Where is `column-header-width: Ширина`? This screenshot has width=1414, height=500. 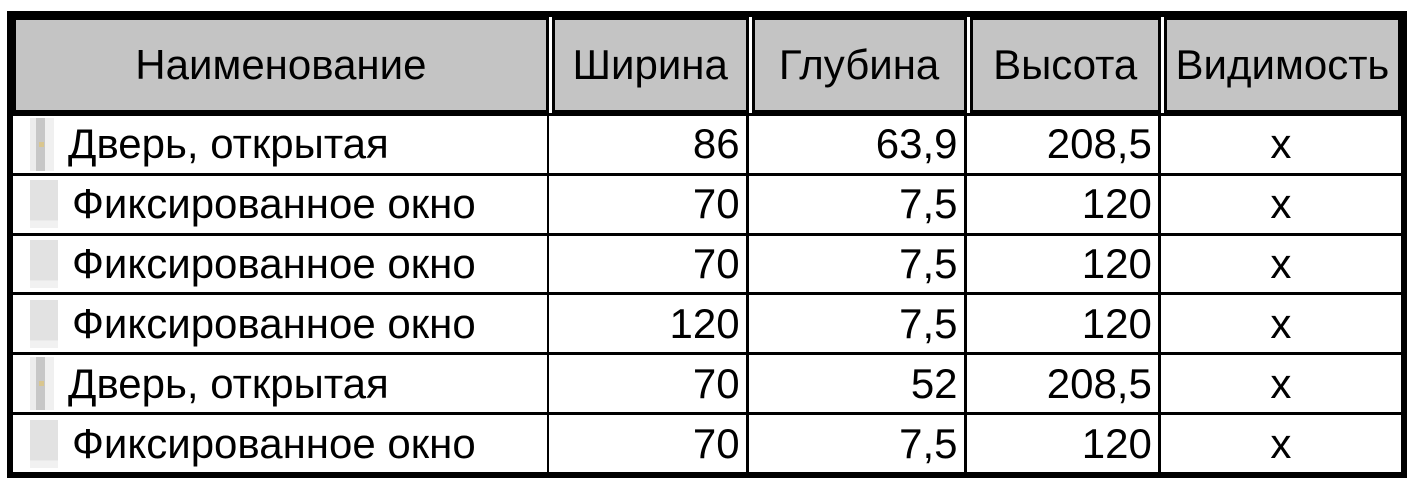
column-header-width: Ширина is located at coordinates (650, 65).